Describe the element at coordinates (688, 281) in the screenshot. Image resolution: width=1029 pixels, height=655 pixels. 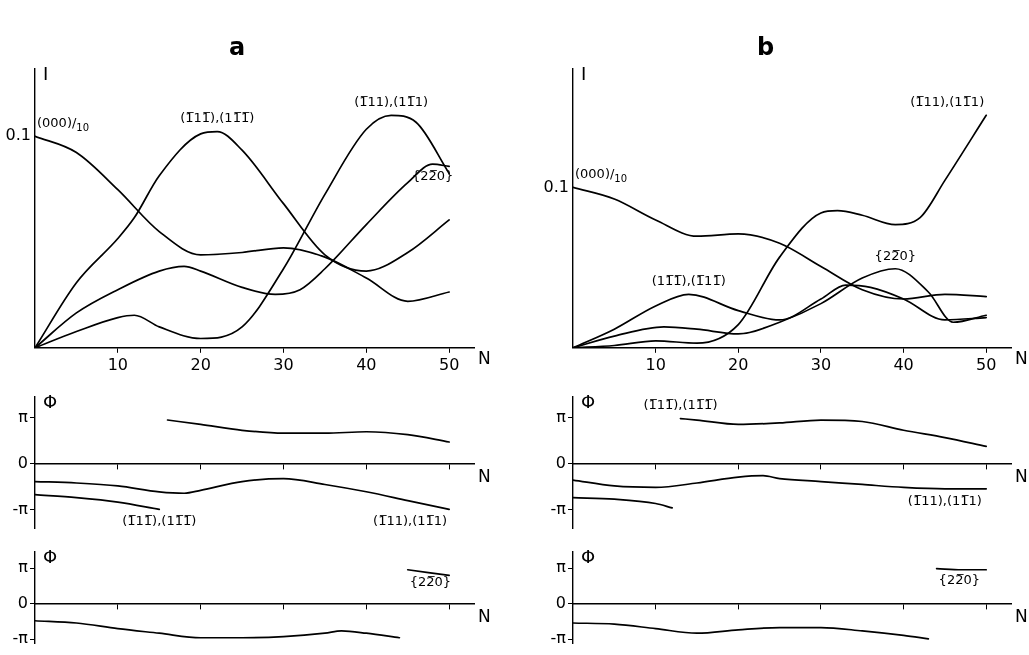
I see `series-label: (11̅1̅),(1̅11̅)` at that location.